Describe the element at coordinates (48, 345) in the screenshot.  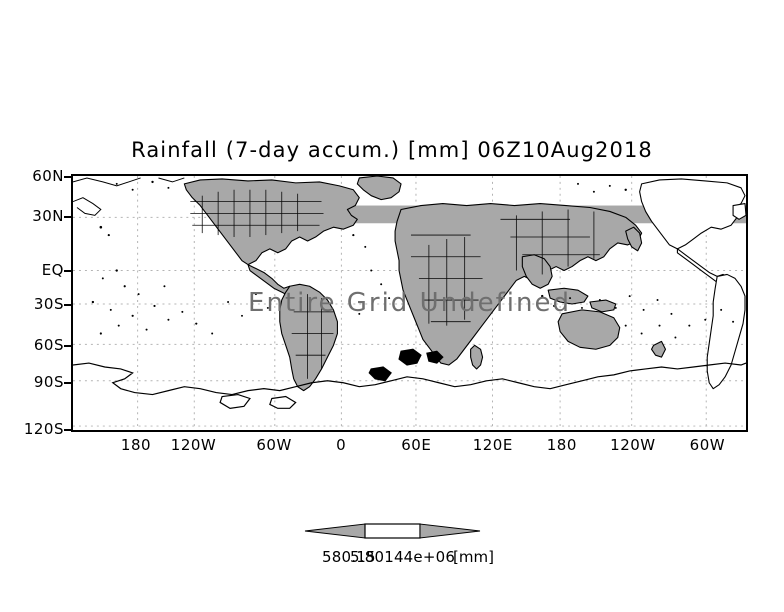
I see `y-axis-label: 60S` at that location.